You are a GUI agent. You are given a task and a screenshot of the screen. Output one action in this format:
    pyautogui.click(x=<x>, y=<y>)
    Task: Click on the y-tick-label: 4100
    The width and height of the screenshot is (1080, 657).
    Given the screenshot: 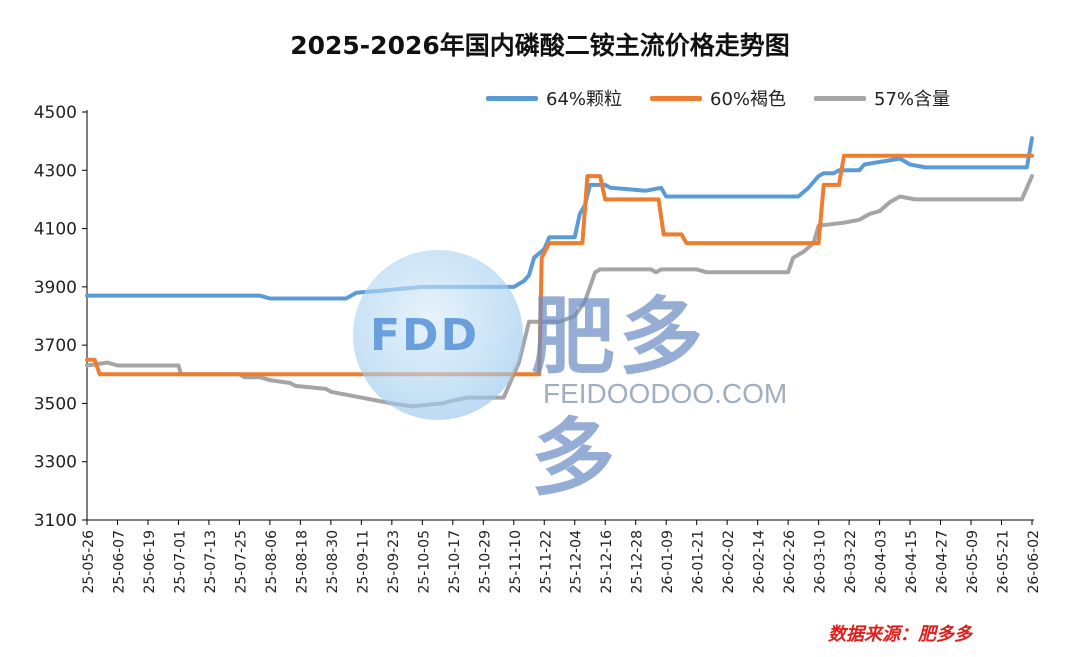 What is the action you would take?
    pyautogui.click(x=55, y=230)
    